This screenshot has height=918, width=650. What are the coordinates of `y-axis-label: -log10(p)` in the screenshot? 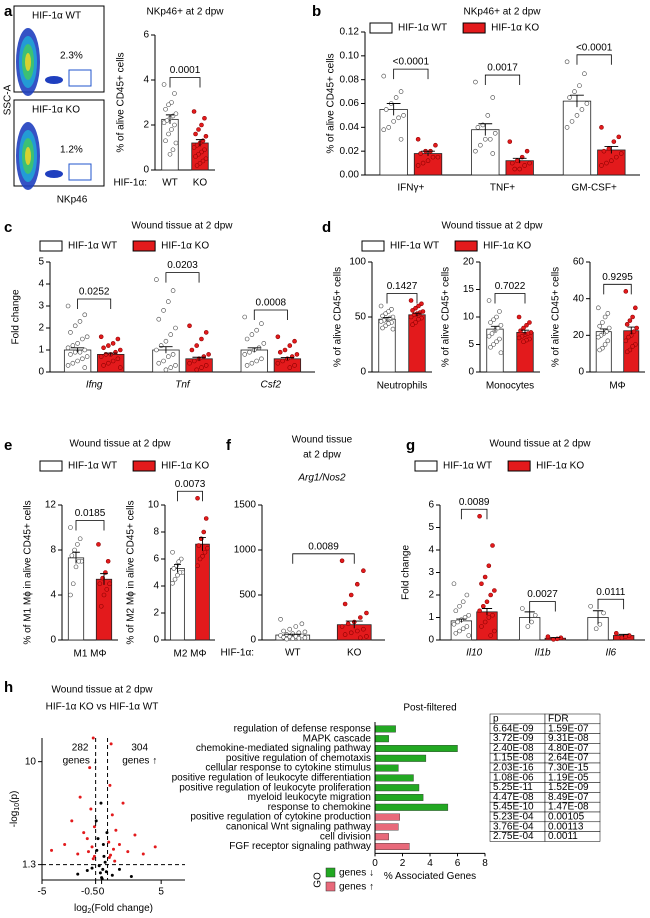 It's located at (15, 809).